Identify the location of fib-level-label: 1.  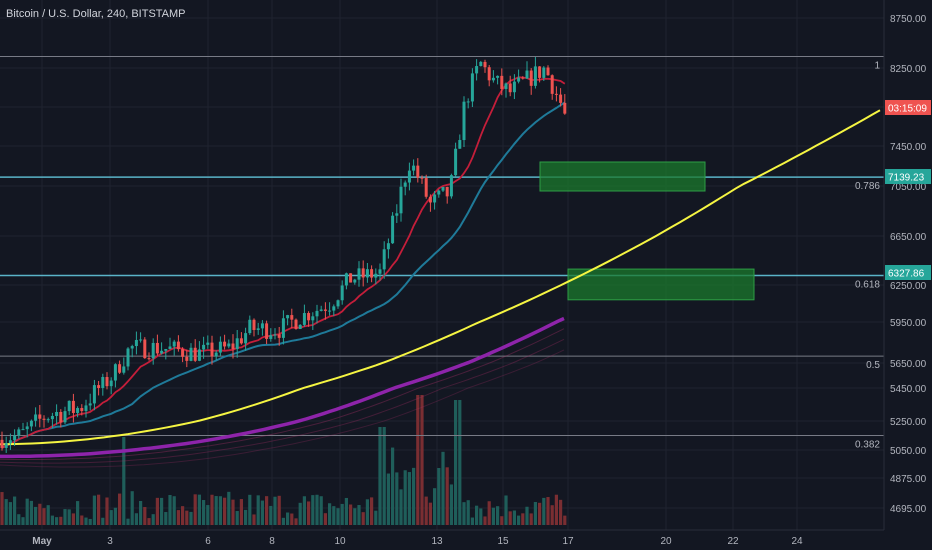
(877, 66).